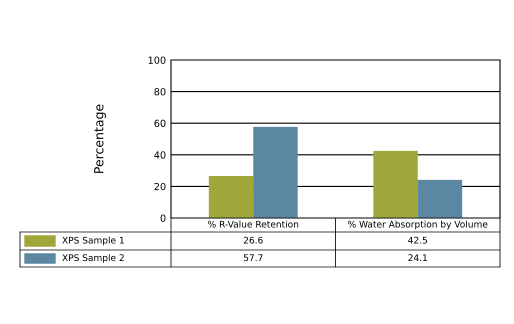  I want to click on data-label: 24.1, so click(417, 257).